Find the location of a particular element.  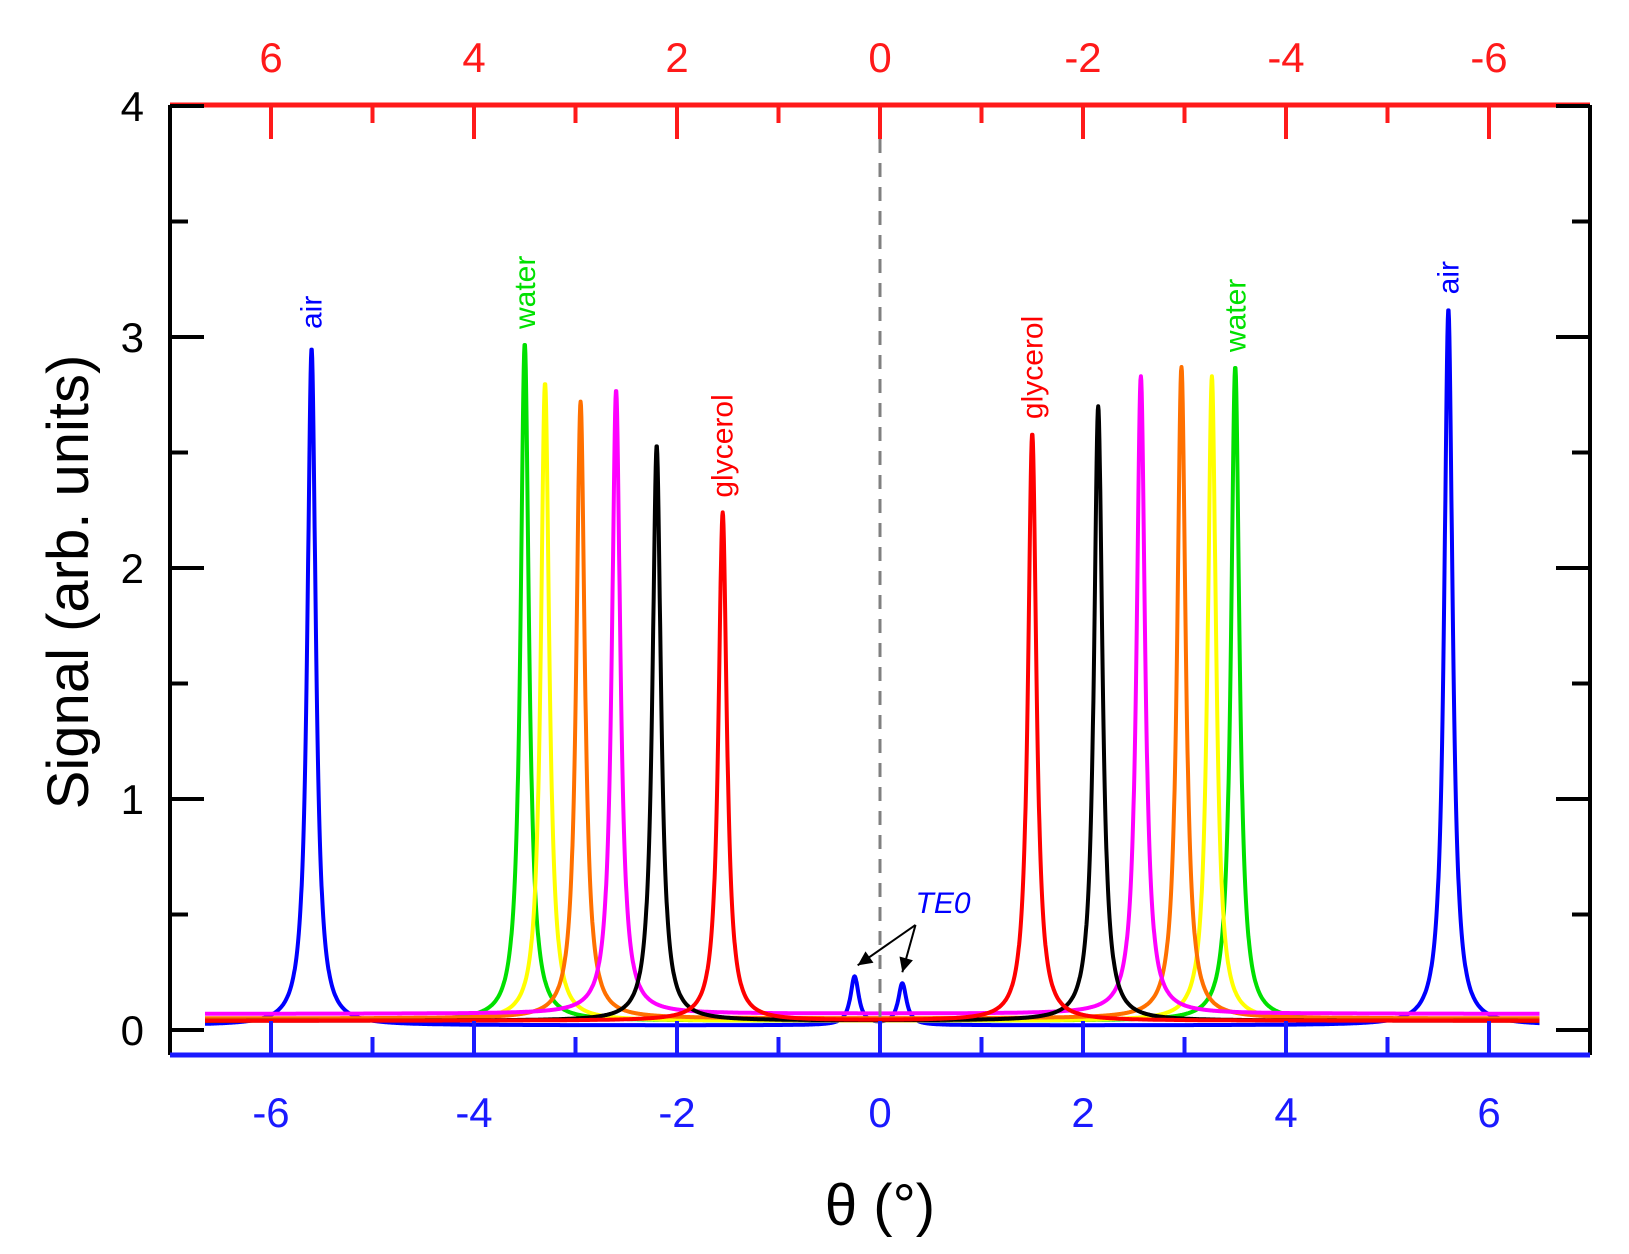

top-tick-label: -2 is located at coordinates (1082, 57).